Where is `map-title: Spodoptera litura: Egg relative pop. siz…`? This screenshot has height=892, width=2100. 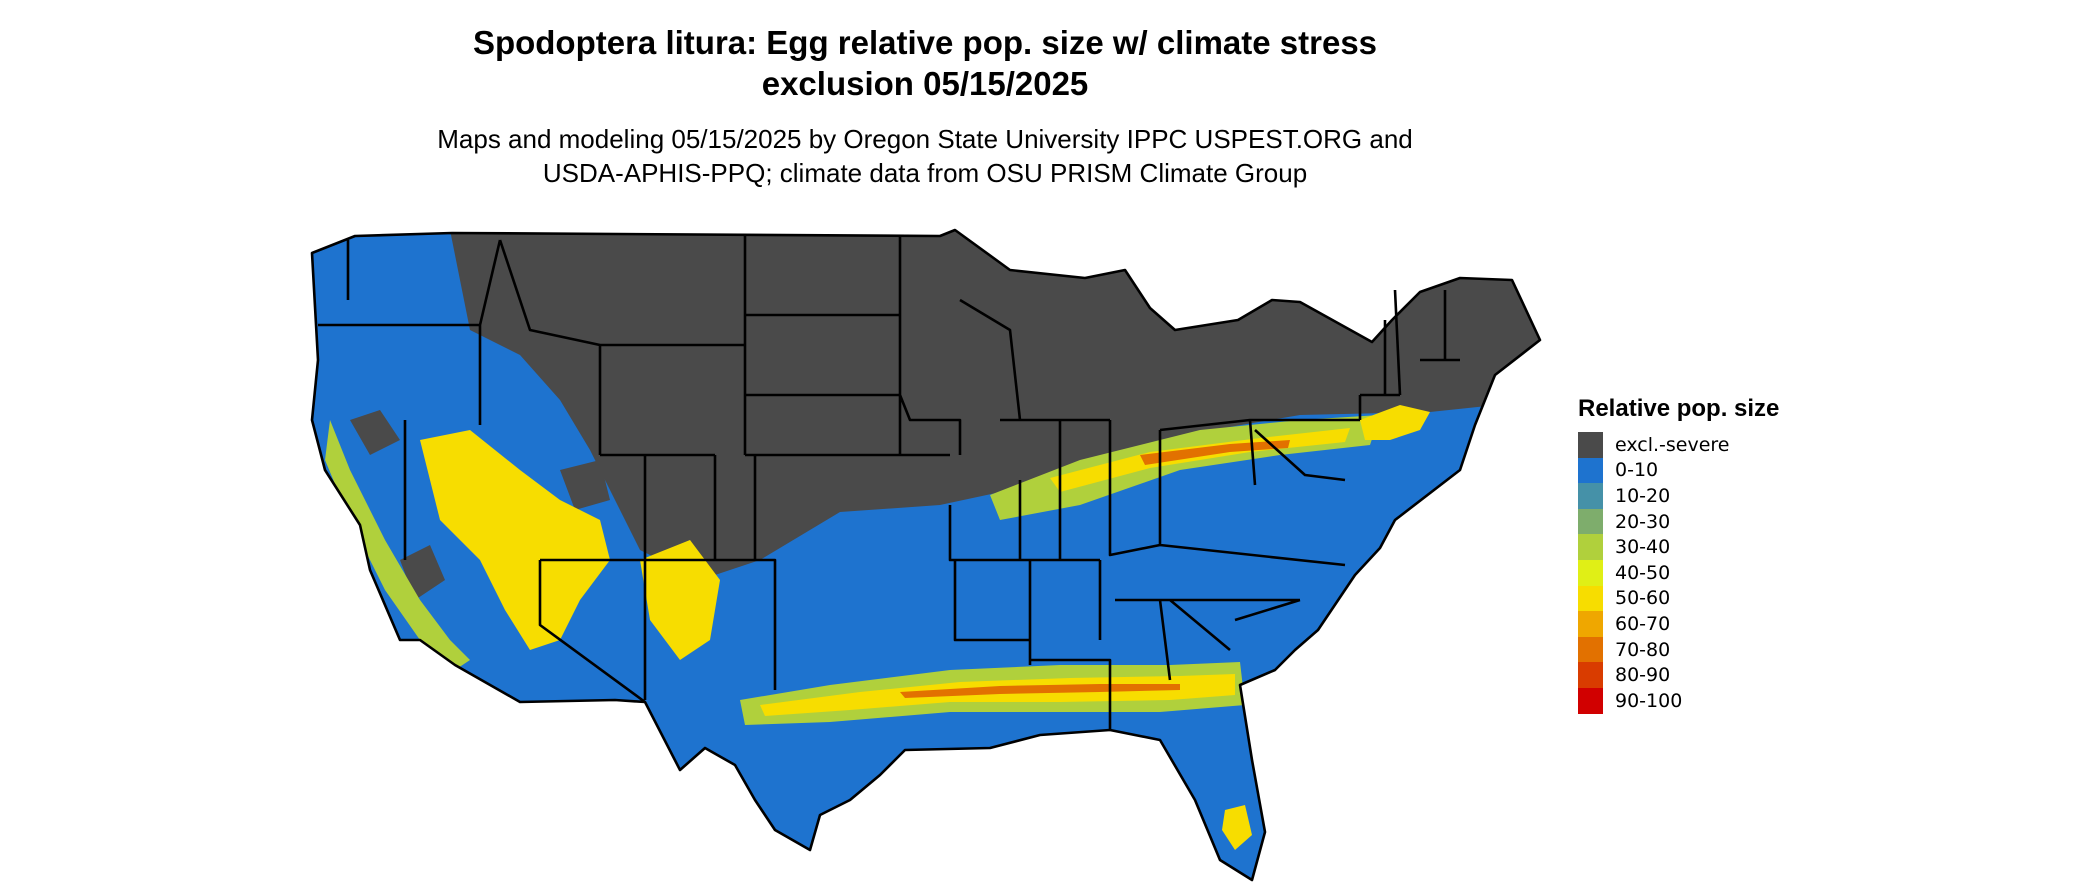
map-title: Spodoptera litura: Egg relative pop. siz… is located at coordinates (925, 63).